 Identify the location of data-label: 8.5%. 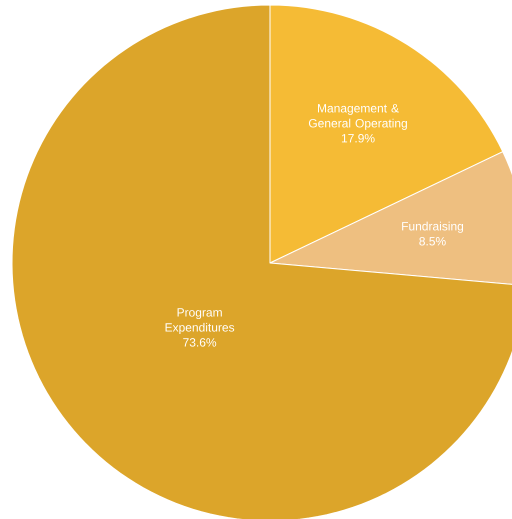
(432, 241).